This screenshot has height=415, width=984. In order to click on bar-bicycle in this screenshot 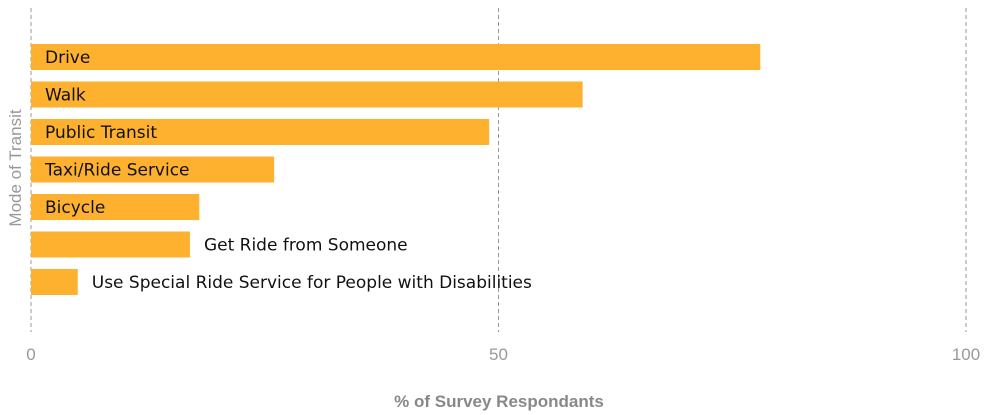, I will do `click(115, 207)`.